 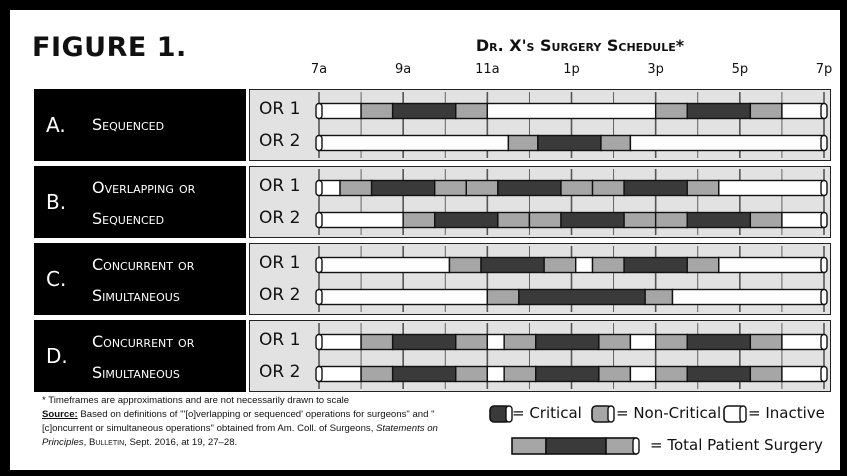 What do you see at coordinates (655, 69) in the screenshot?
I see `time-label-3p: 3p` at bounding box center [655, 69].